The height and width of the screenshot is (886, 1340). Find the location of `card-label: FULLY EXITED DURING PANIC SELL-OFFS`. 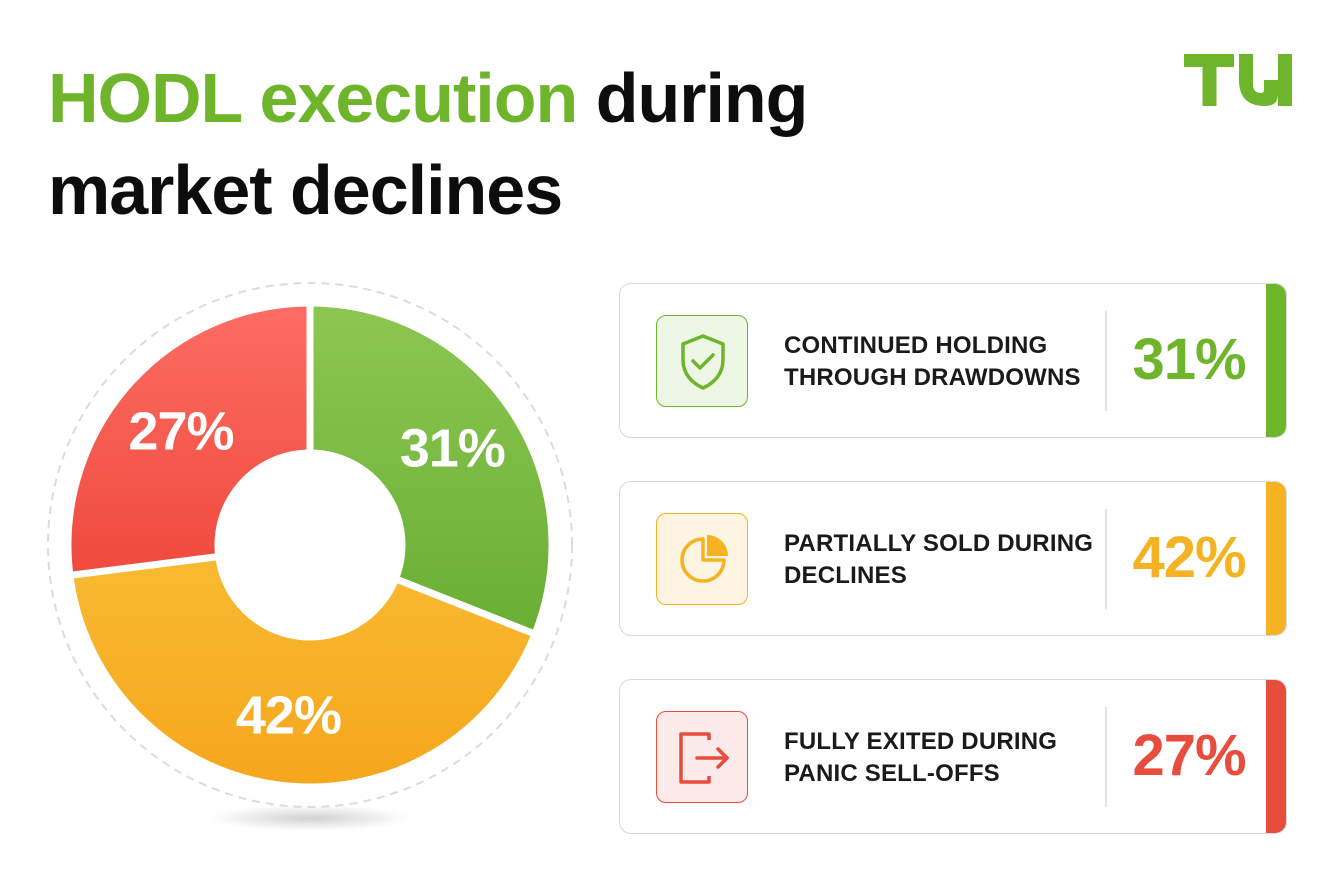

card-label: FULLY EXITED DURING PANIC SELL-OFFS is located at coordinates (939, 758).